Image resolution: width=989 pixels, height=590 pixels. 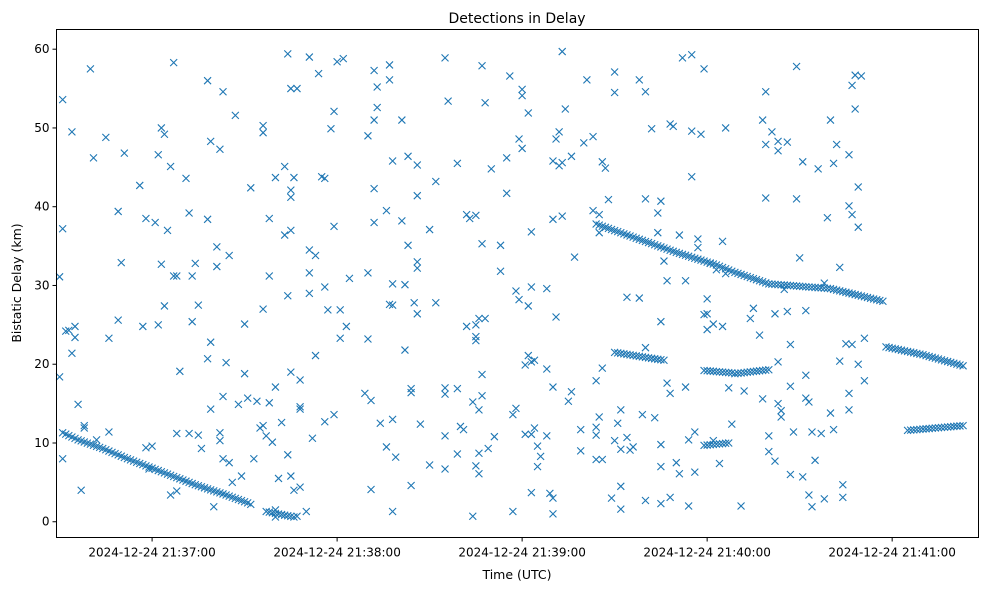 I want to click on x-tick-label: 2024-12-24 21:37:00, so click(x=151, y=553).